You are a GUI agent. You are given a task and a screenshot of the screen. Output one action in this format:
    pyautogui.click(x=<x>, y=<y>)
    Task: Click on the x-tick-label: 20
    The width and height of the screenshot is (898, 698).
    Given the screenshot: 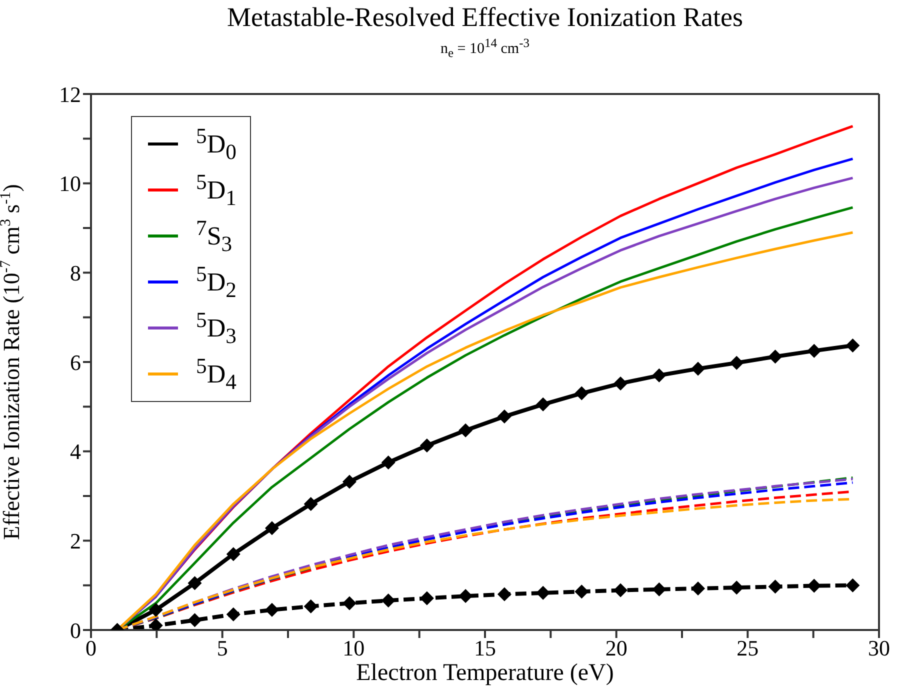 What is the action you would take?
    pyautogui.click(x=616, y=648)
    